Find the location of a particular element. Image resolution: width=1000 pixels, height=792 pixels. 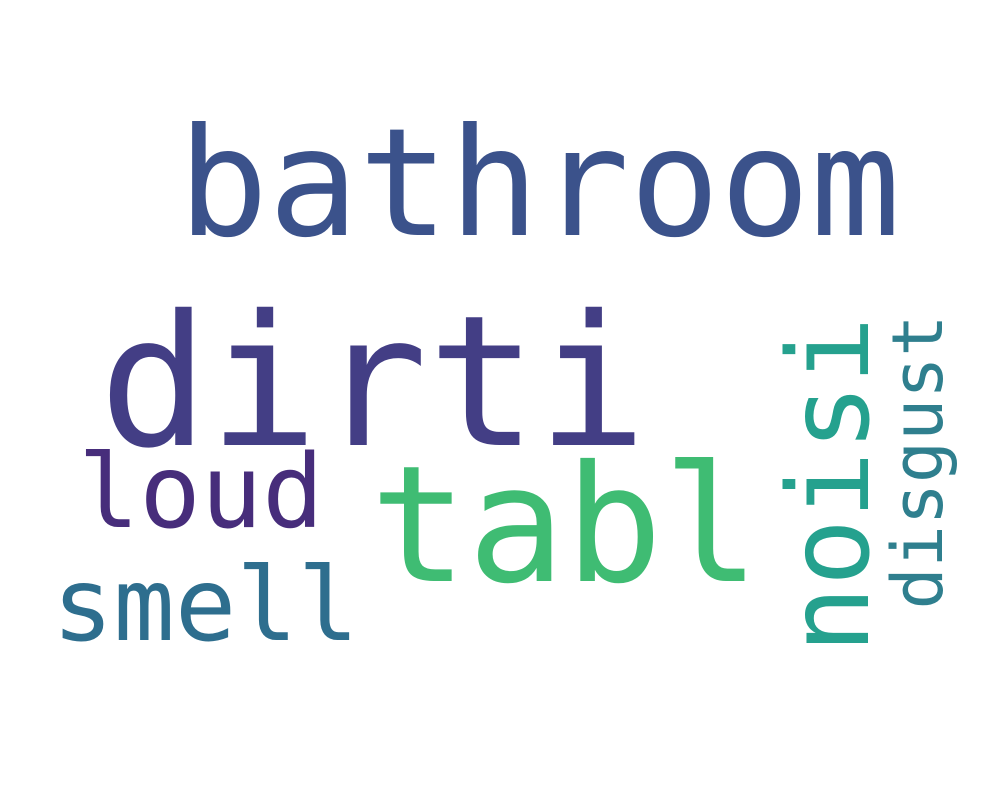

word-loud: loud is located at coordinates (201, 492).